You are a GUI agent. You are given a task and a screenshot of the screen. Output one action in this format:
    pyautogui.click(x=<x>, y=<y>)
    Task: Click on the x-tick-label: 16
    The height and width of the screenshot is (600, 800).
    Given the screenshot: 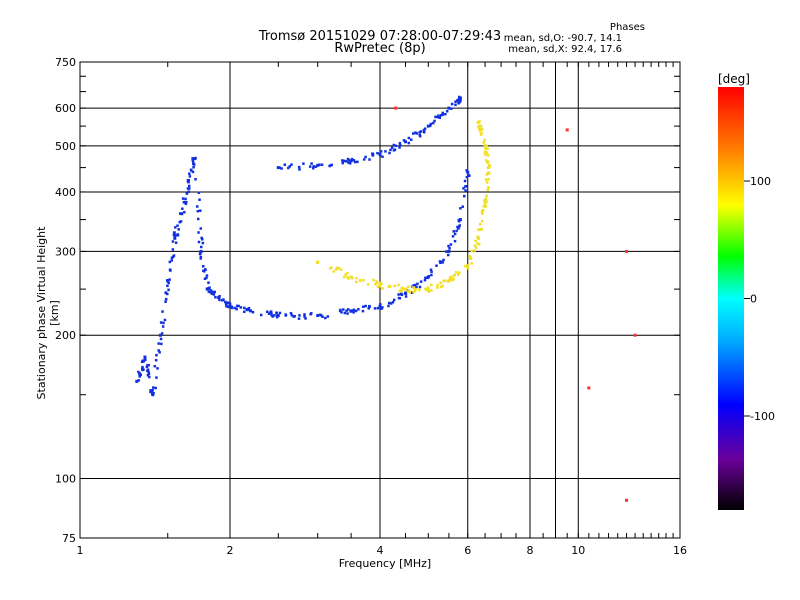 What is the action you would take?
    pyautogui.click(x=680, y=550)
    